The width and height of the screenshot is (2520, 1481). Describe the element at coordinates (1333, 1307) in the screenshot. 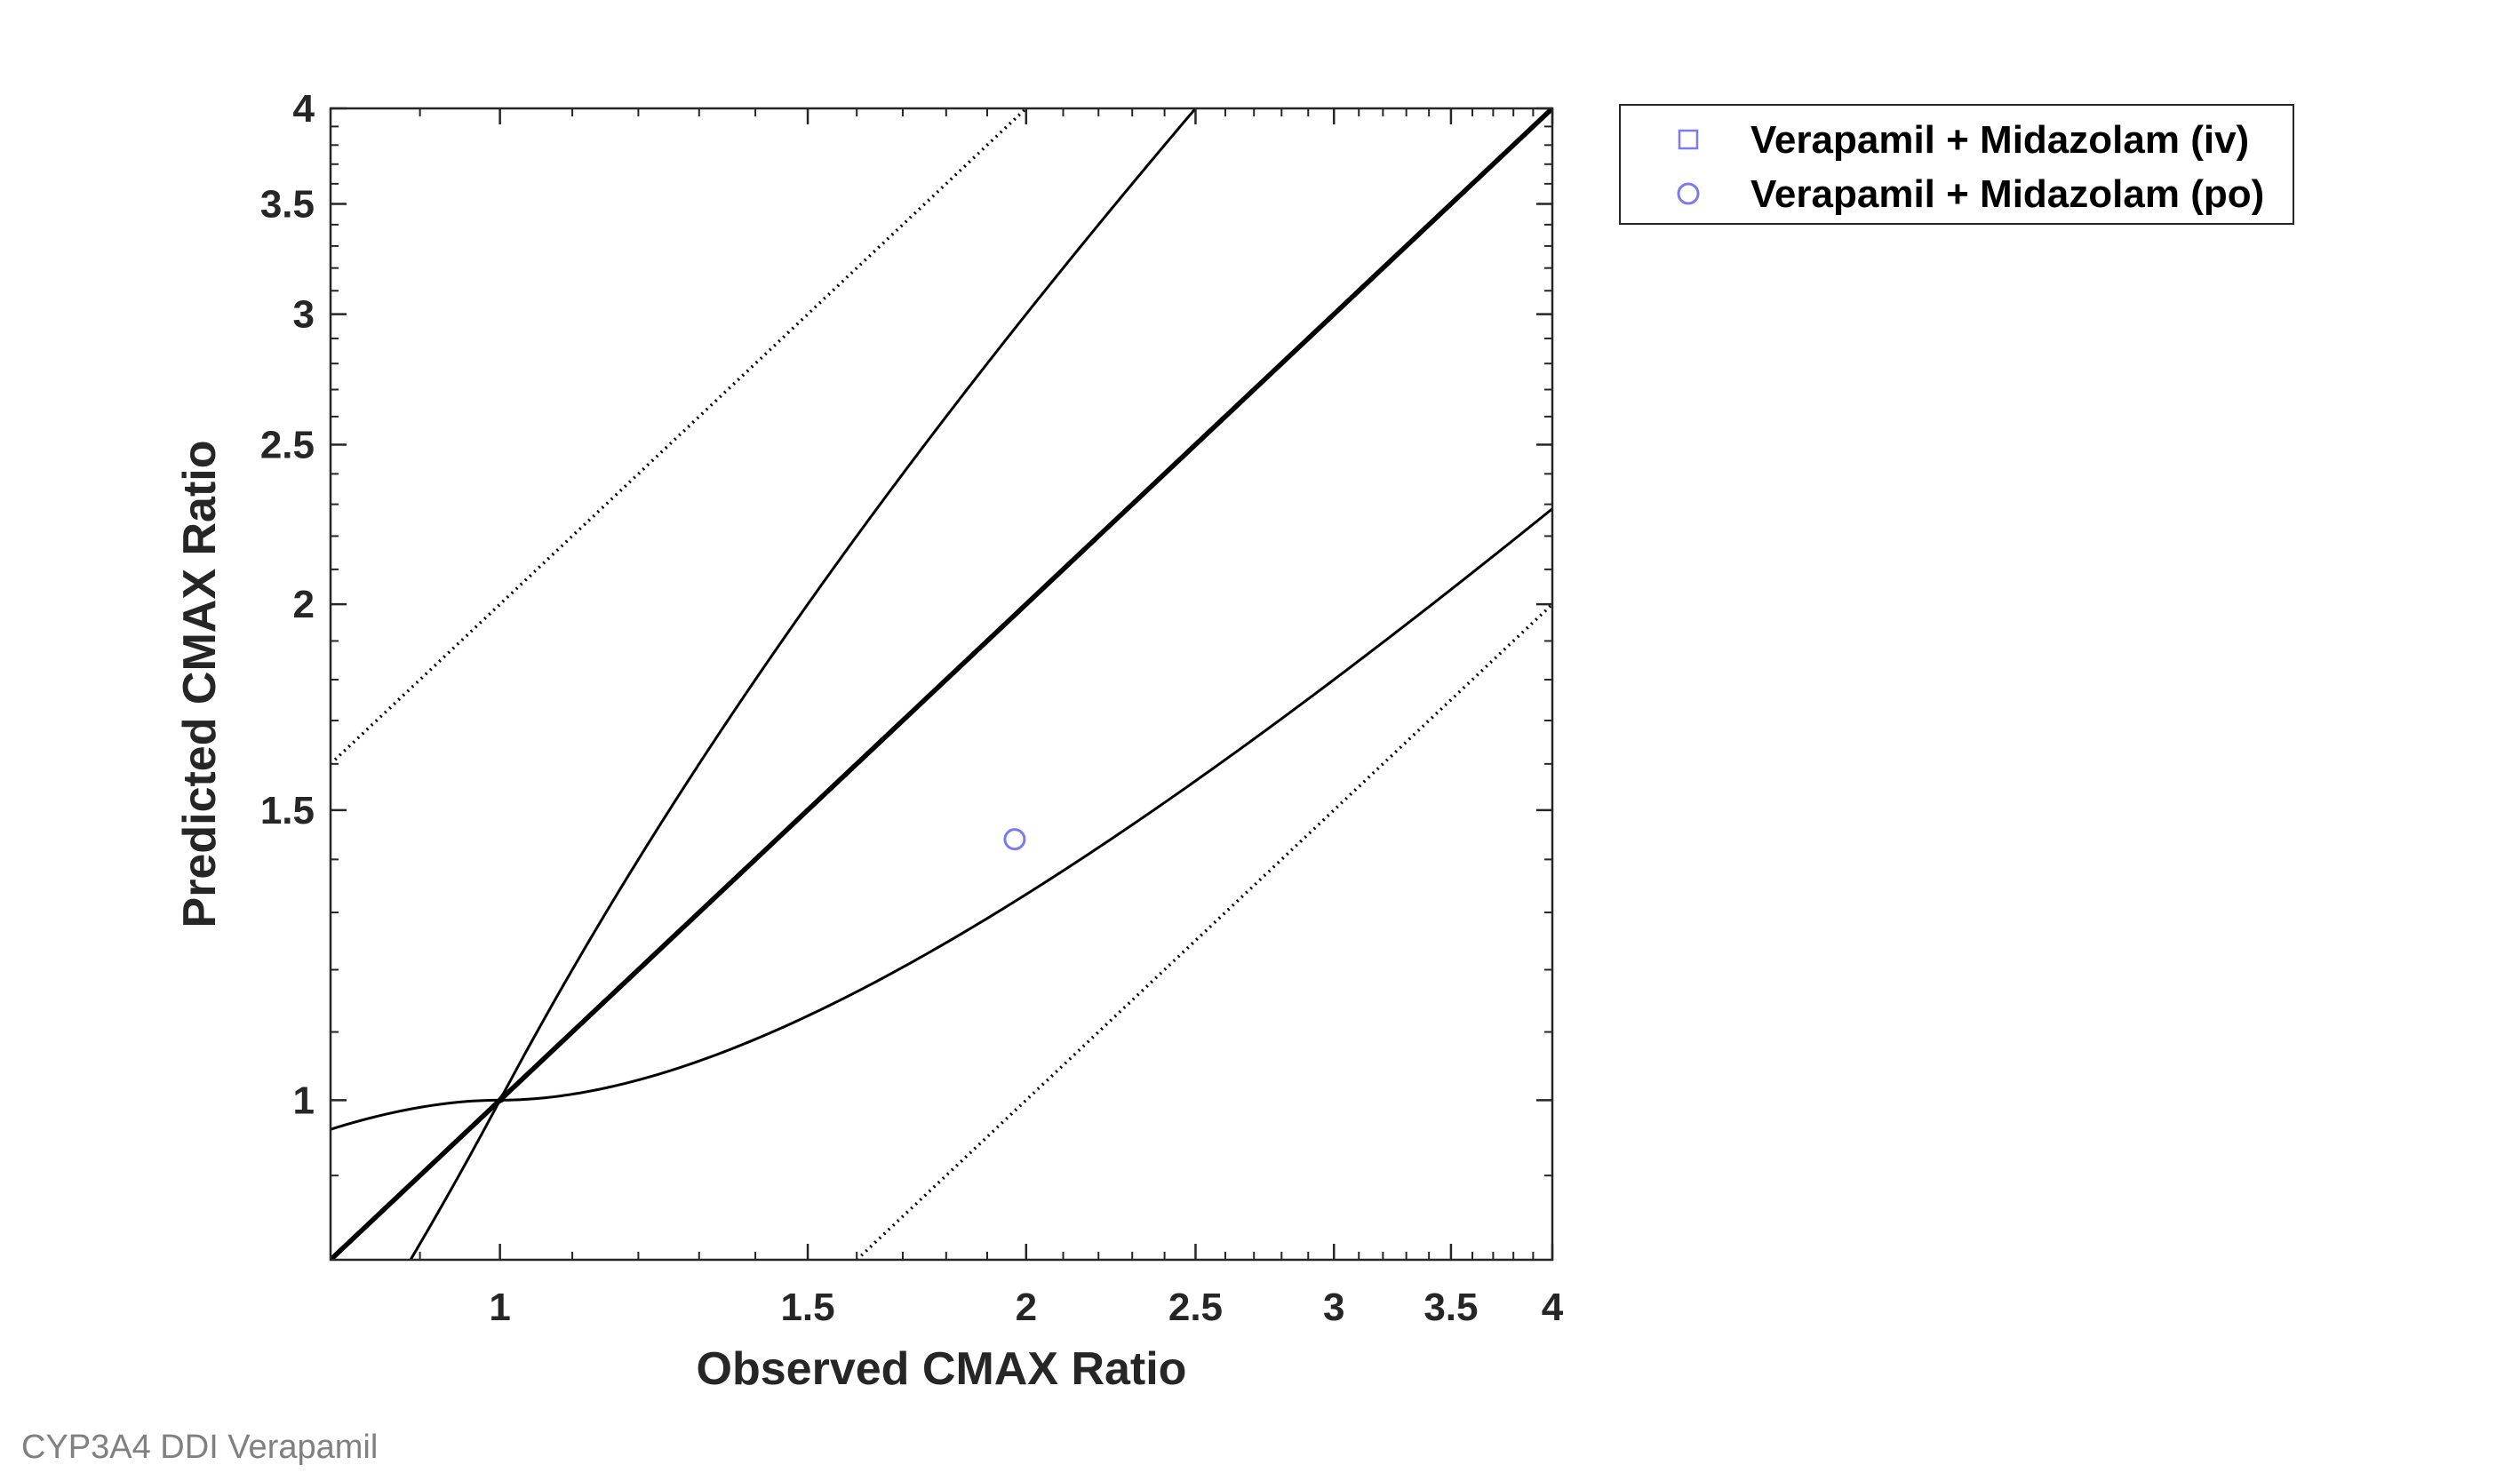

I see `x-tick-label-4: 3` at that location.